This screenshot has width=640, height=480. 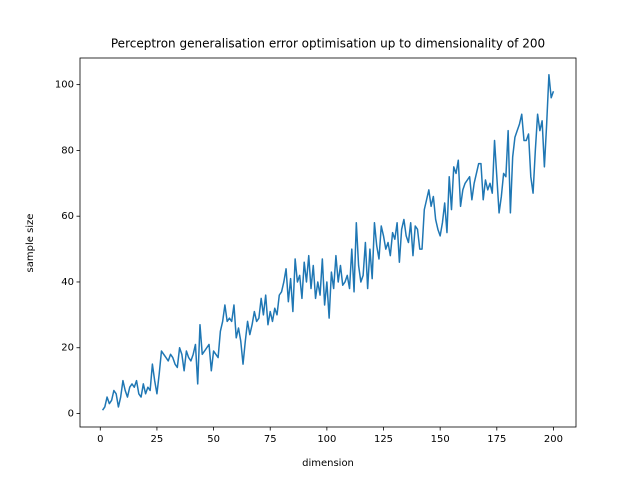 I want to click on x-tick-label: 25, so click(x=157, y=439).